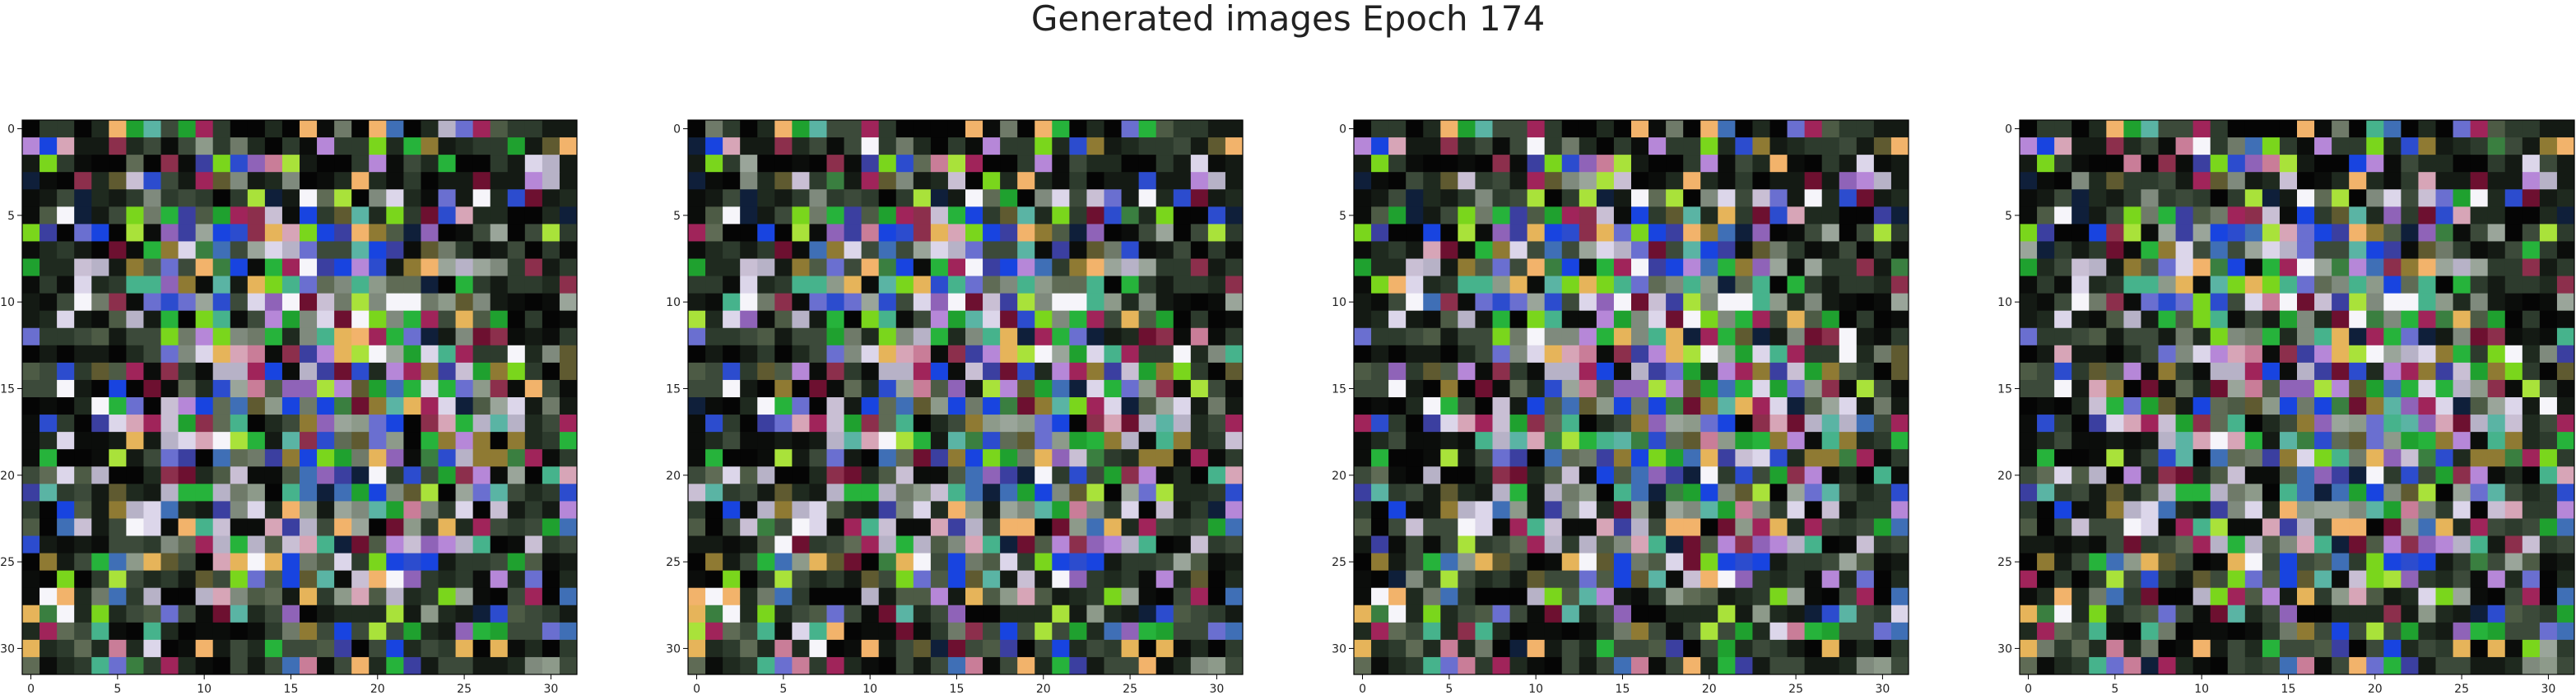 The height and width of the screenshot is (695, 2576). Describe the element at coordinates (464, 689) in the screenshot. I see `x-tick-label: 25` at that location.